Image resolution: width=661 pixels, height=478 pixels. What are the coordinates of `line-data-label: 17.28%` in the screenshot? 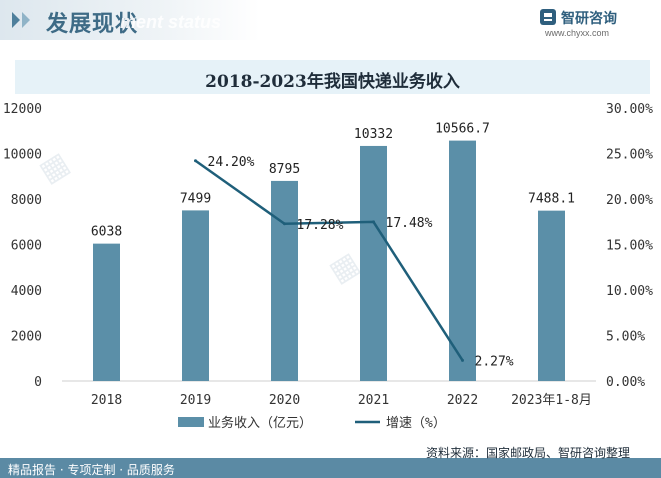 It's located at (320, 225).